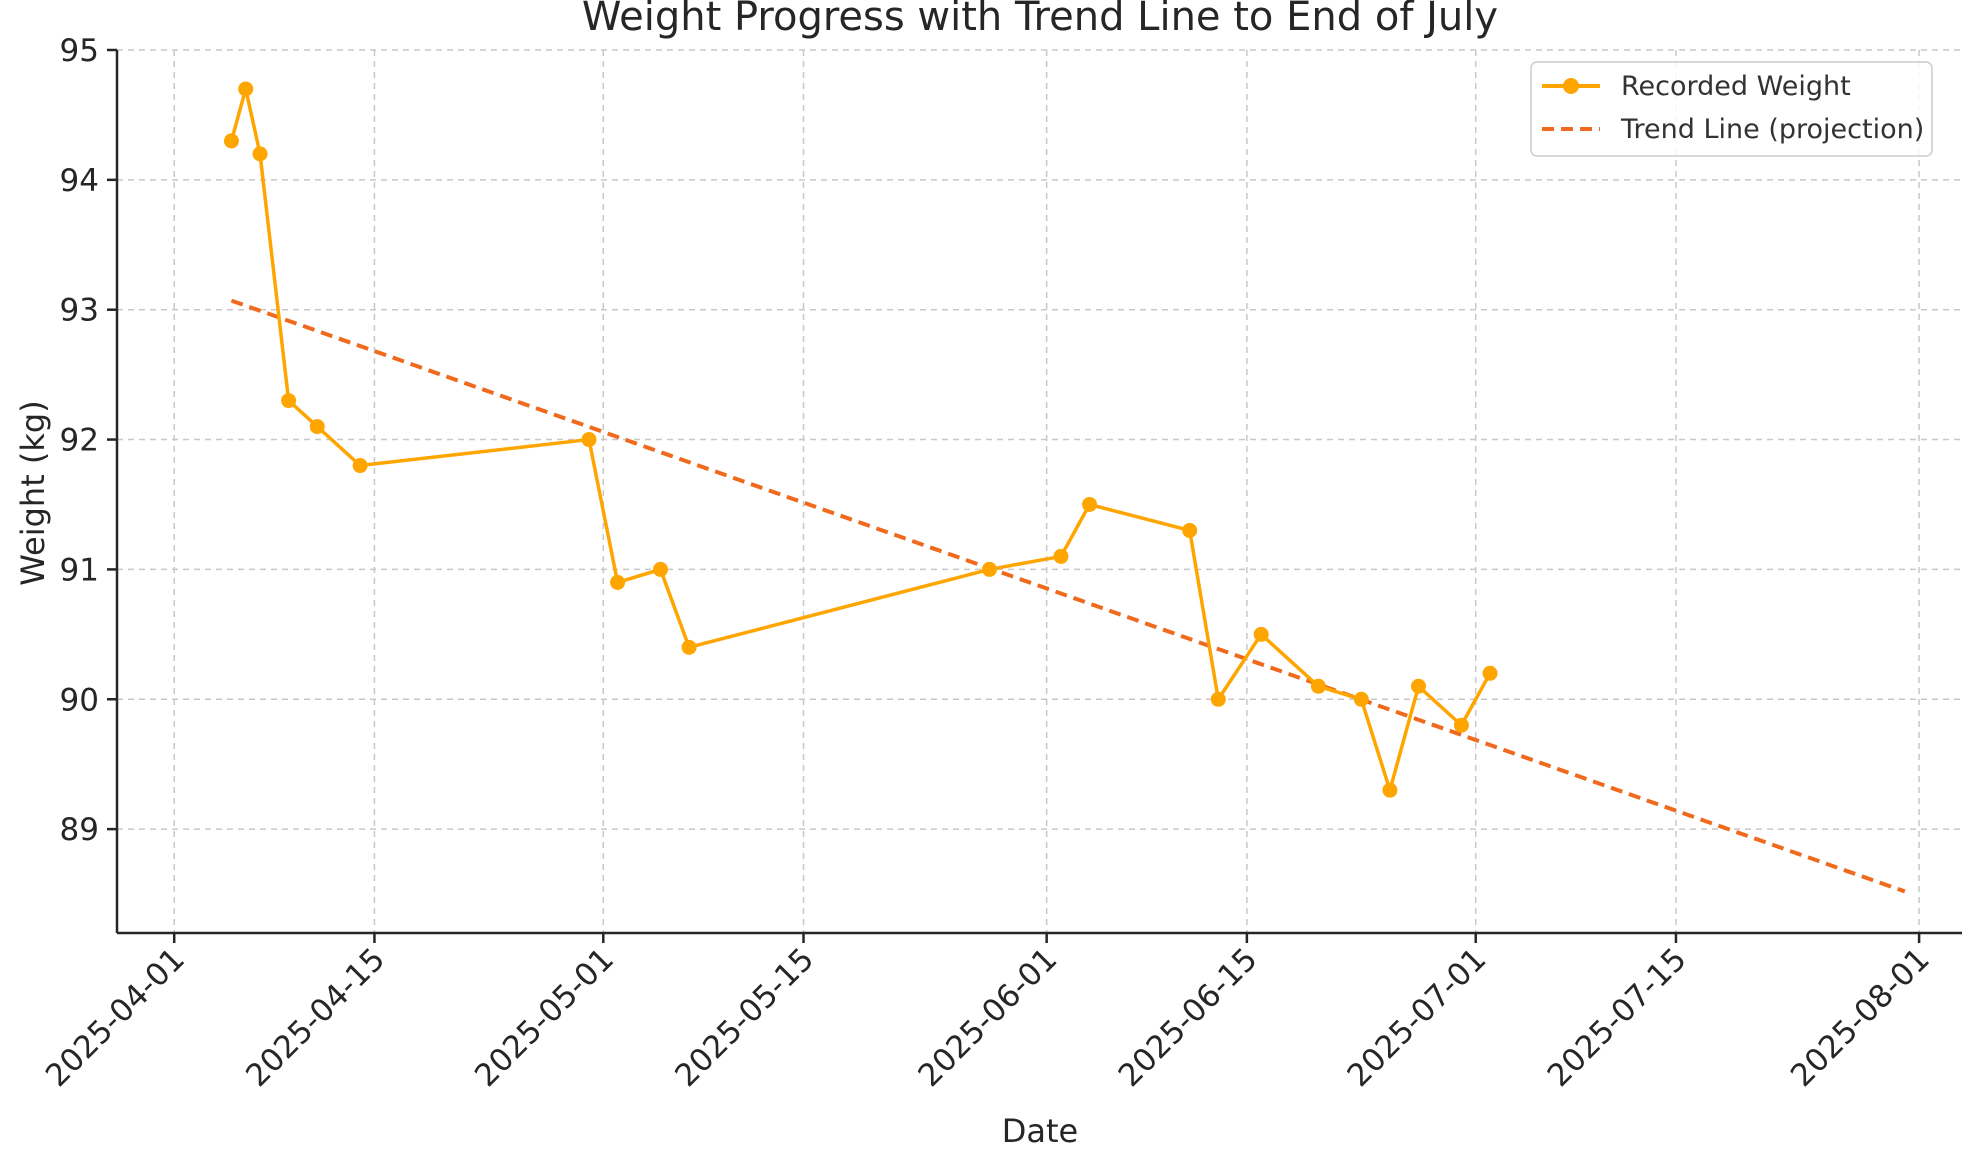 This screenshot has height=1172, width=1976. I want to click on x-tick-label: 2025-04-15, so click(315, 1017).